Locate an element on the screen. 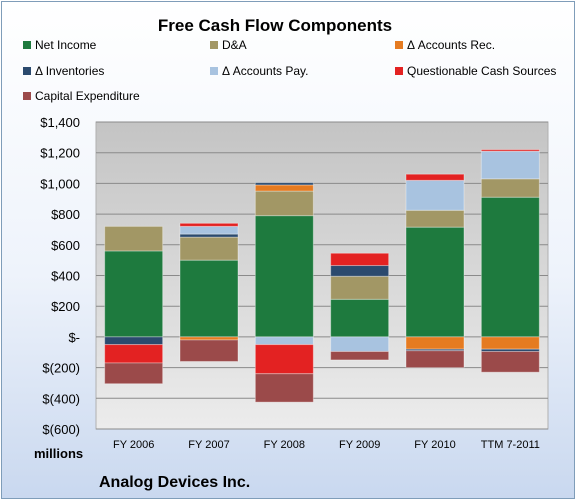  y-tick-label: $1,400 is located at coordinates (60, 122).